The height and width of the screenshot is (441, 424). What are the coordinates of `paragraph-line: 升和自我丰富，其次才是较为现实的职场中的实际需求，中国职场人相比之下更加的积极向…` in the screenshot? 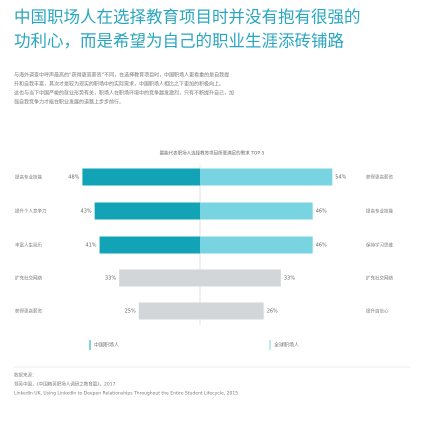 It's located at (119, 84).